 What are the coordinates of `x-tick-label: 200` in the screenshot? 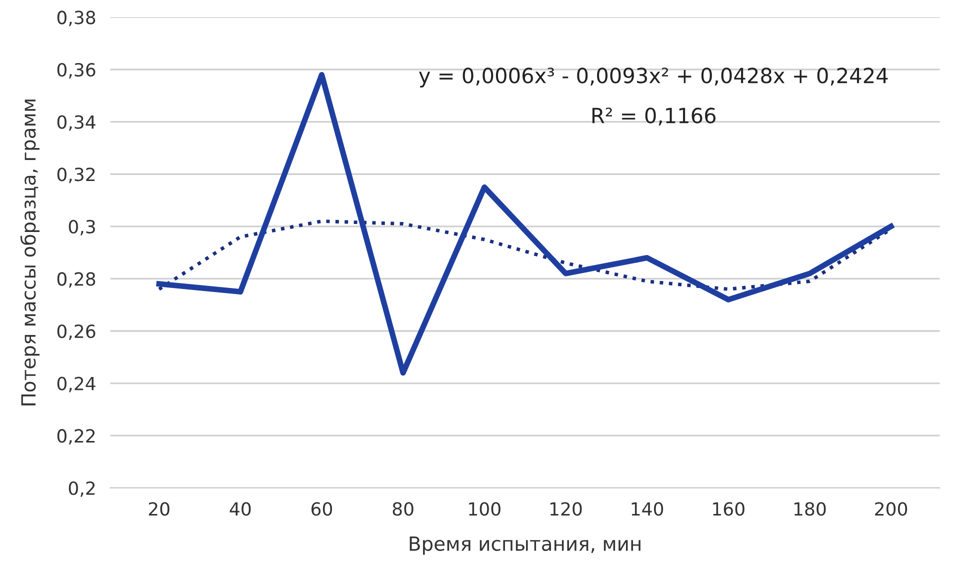 It's located at (891, 509).